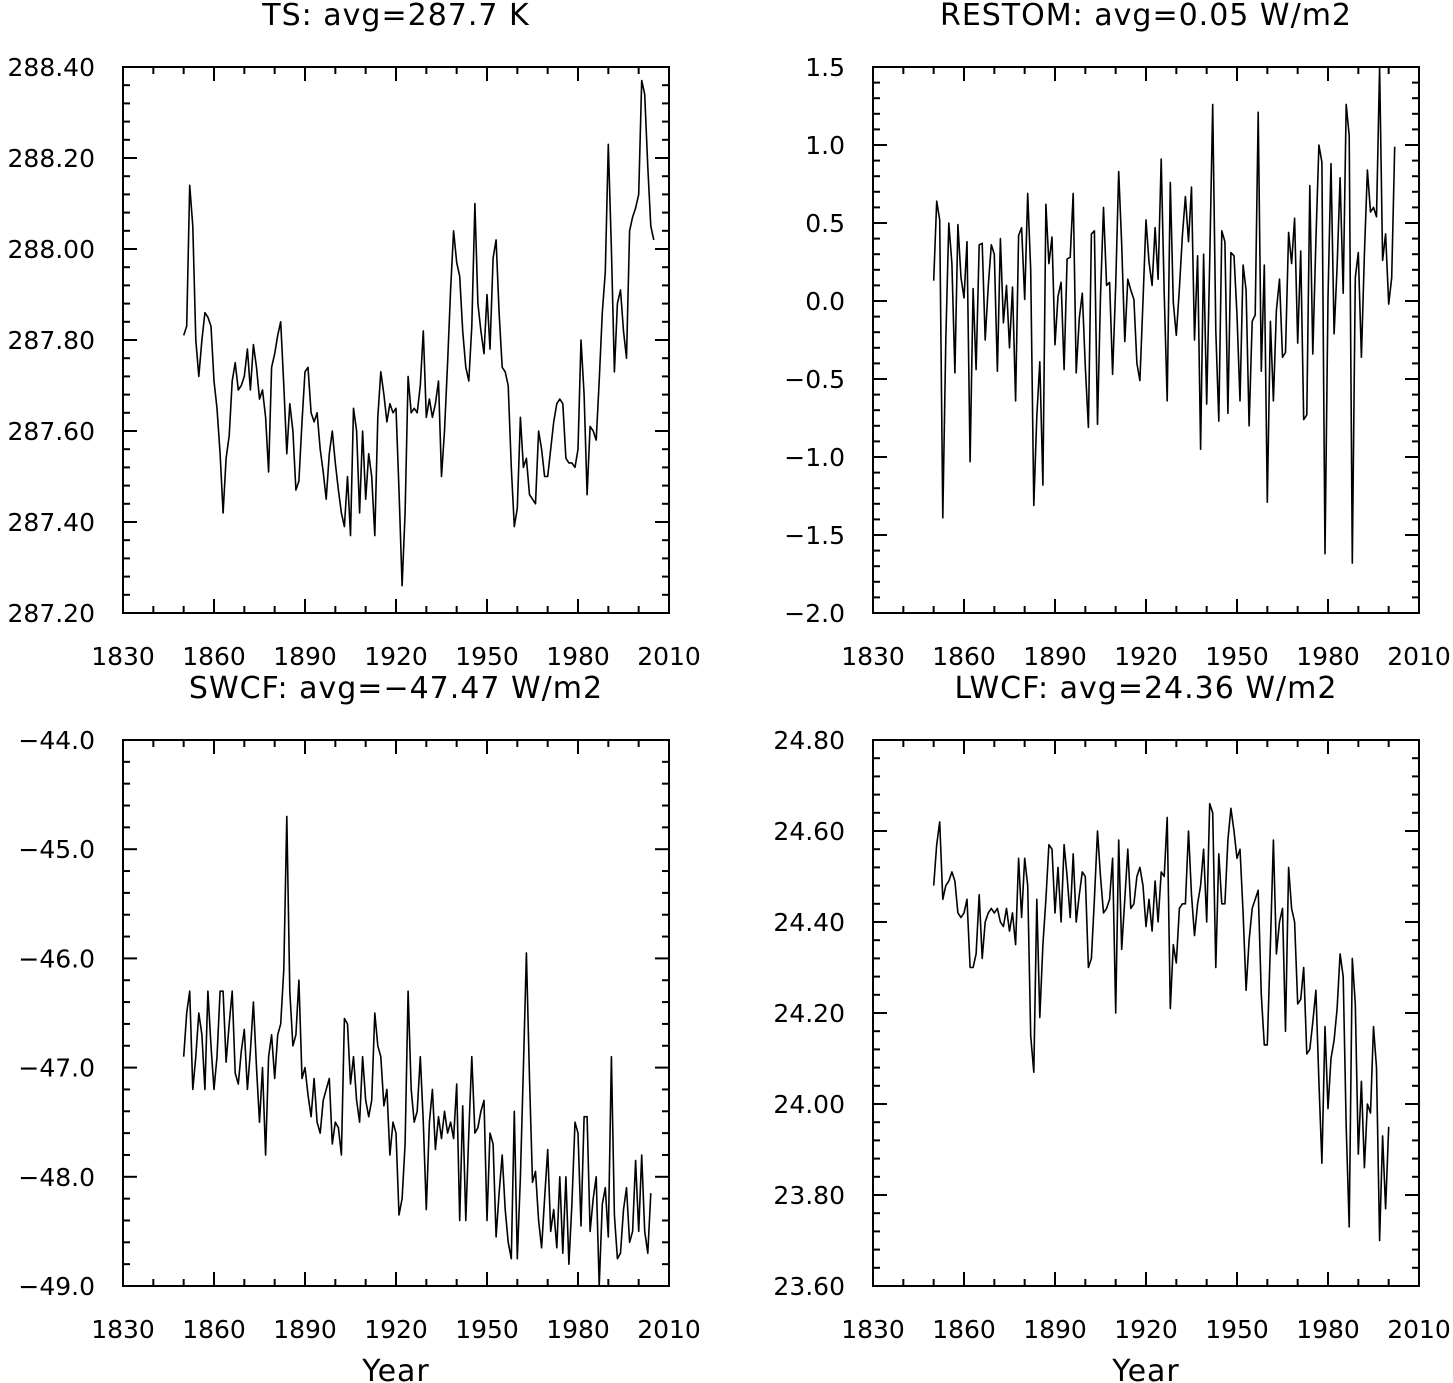 Image resolution: width=1453 pixels, height=1383 pixels. What do you see at coordinates (395, 16) in the screenshot?
I see `chart-title: TS: avg=287.7 K` at bounding box center [395, 16].